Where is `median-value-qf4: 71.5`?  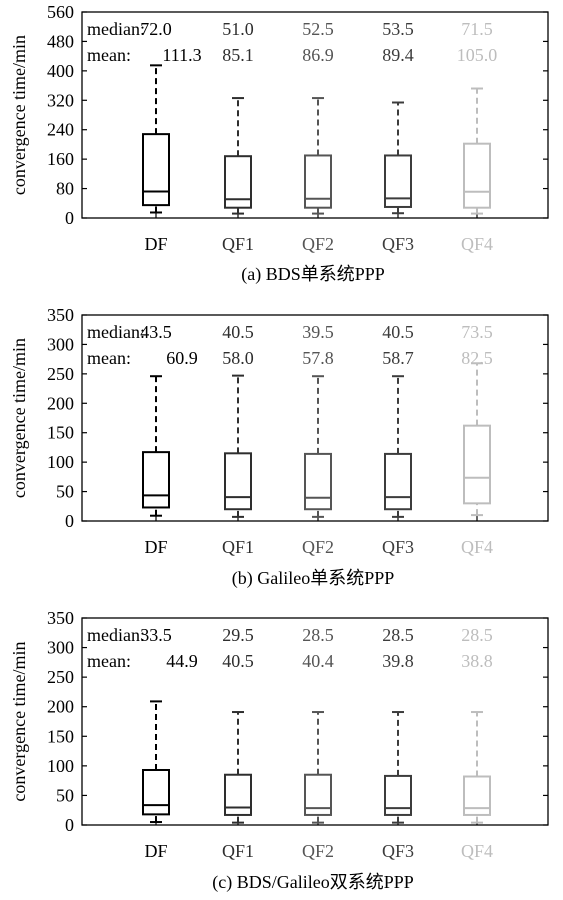 median-value-qf4: 71.5 is located at coordinates (477, 29).